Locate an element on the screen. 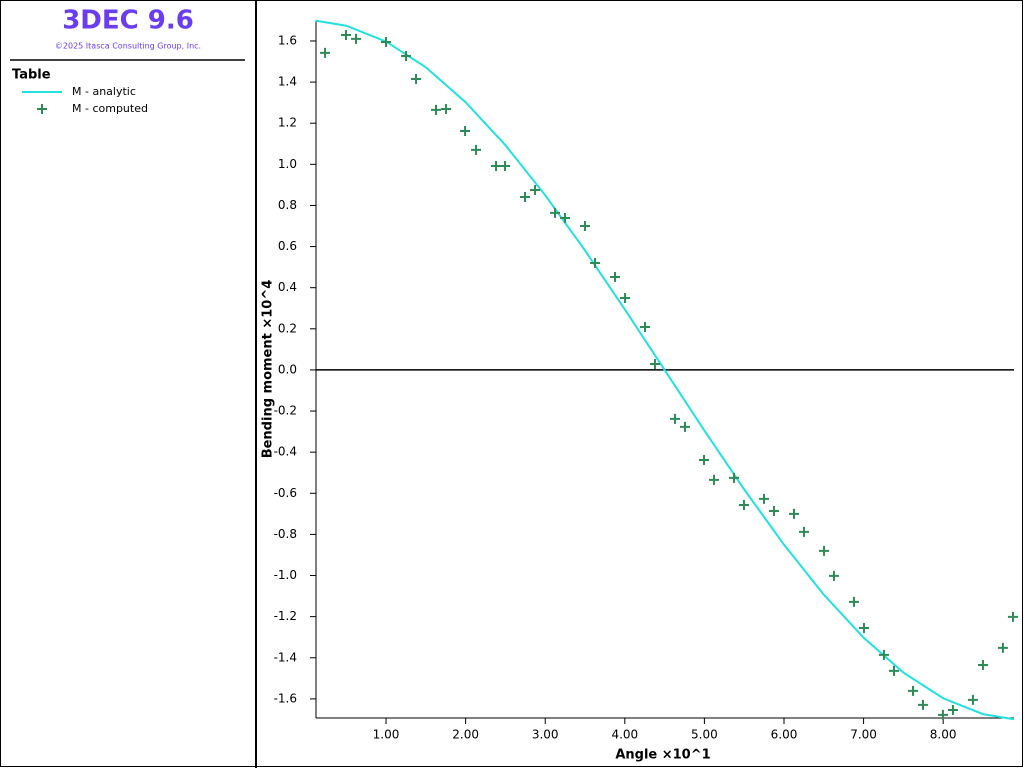 This screenshot has height=768, width=1024. x-tick-label: 3.00 is located at coordinates (545, 735).